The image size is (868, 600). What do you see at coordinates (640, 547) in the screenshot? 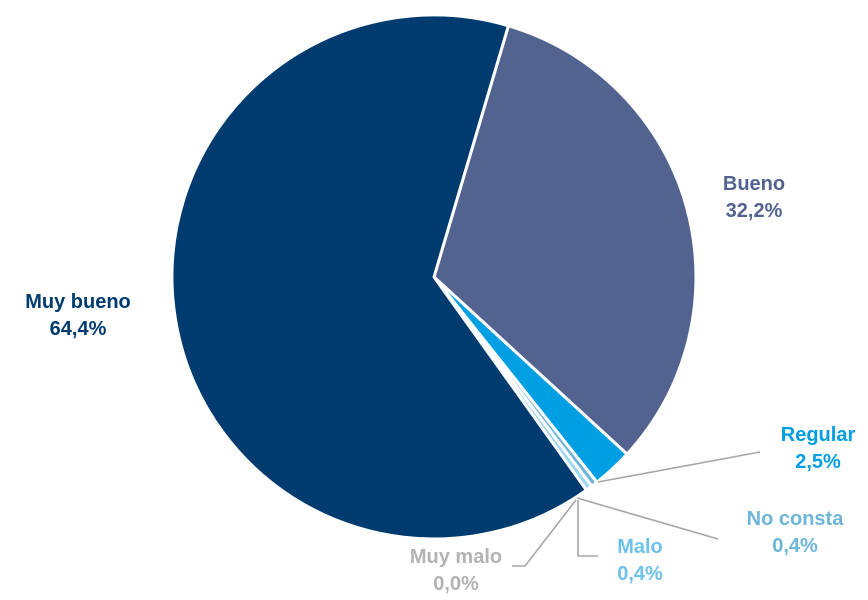
I see `slice-name-malo: Malo` at bounding box center [640, 547].